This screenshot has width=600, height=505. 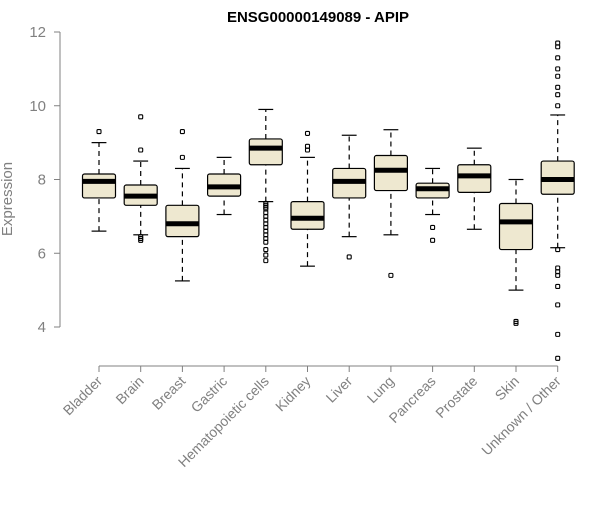 What do you see at coordinates (318, 17) in the screenshot?
I see `chart-title: ENSG00000149089 - APIP` at bounding box center [318, 17].